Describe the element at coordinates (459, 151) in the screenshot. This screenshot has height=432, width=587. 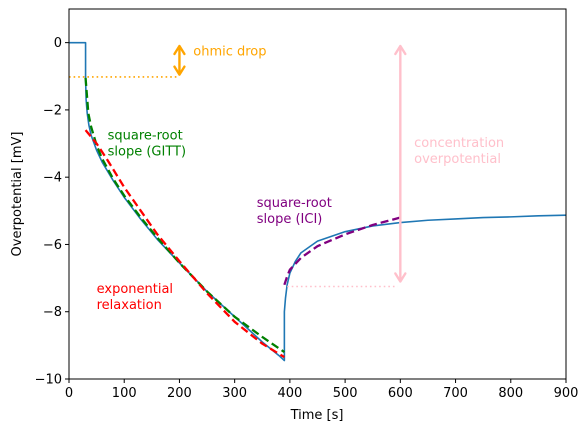
I see `annotation-concentration: concentration overpotential` at that location.